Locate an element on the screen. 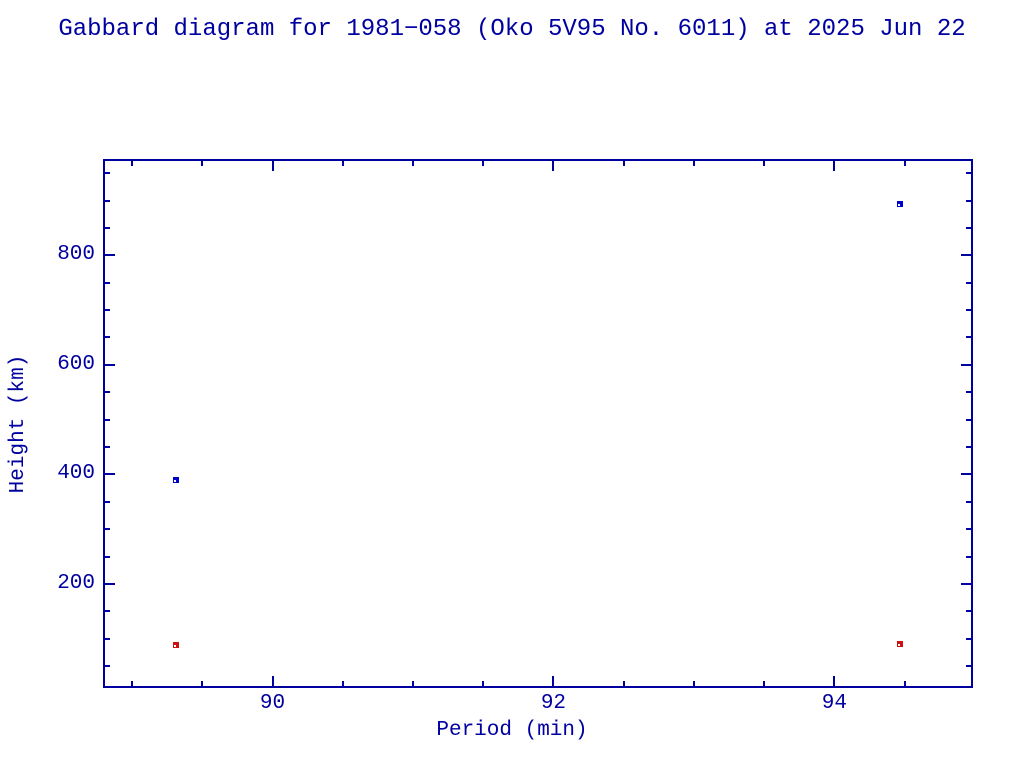 The image size is (1024, 768). y-tick-label: 400 is located at coordinates (76, 474).